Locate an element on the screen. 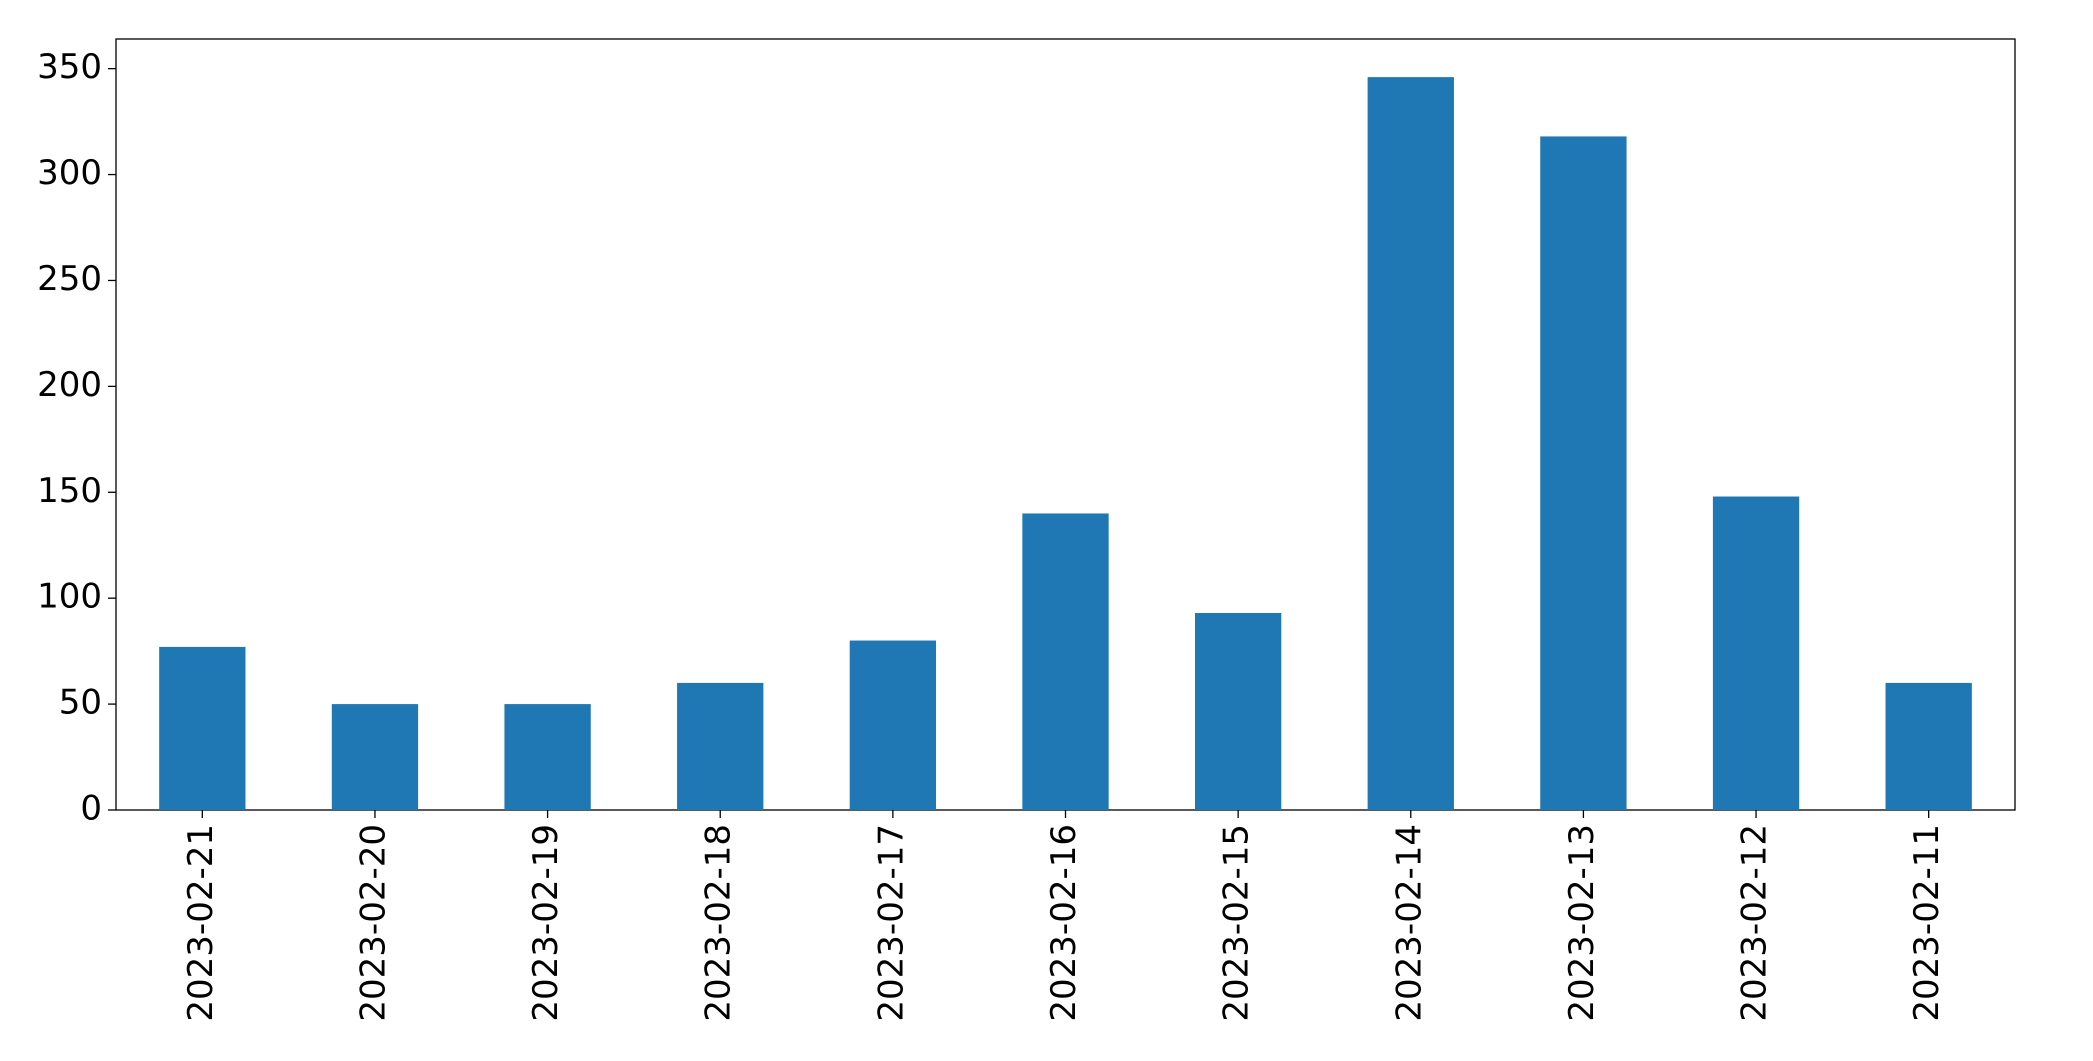 This screenshot has height=1061, width=2093. x-tick-label: 2023-02-14 is located at coordinates (1409, 923).